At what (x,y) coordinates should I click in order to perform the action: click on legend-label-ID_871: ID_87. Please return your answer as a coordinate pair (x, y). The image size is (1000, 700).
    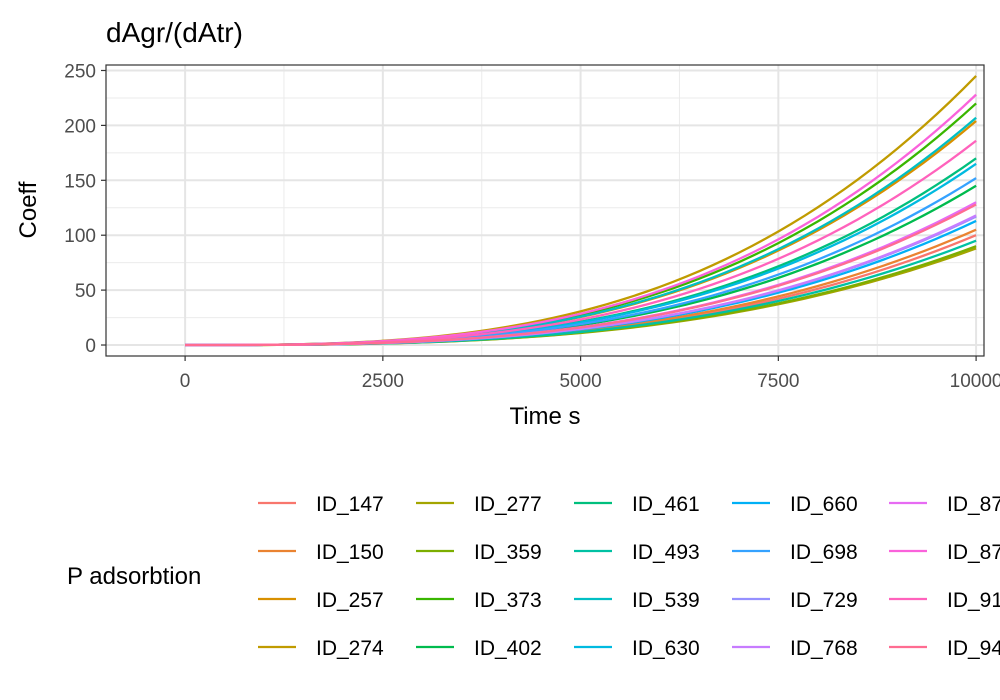
    Looking at the image, I should click on (973, 552).